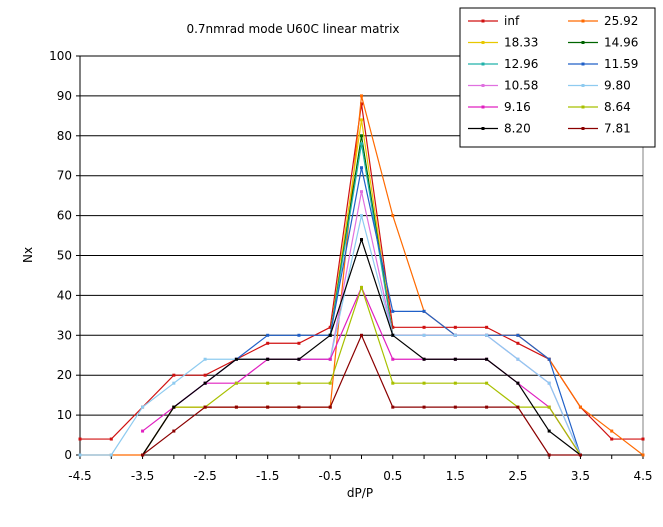 Image resolution: width=663 pixels, height=527 pixels. What do you see at coordinates (142, 476) in the screenshot?
I see `x-tick-label: -3.5` at bounding box center [142, 476].